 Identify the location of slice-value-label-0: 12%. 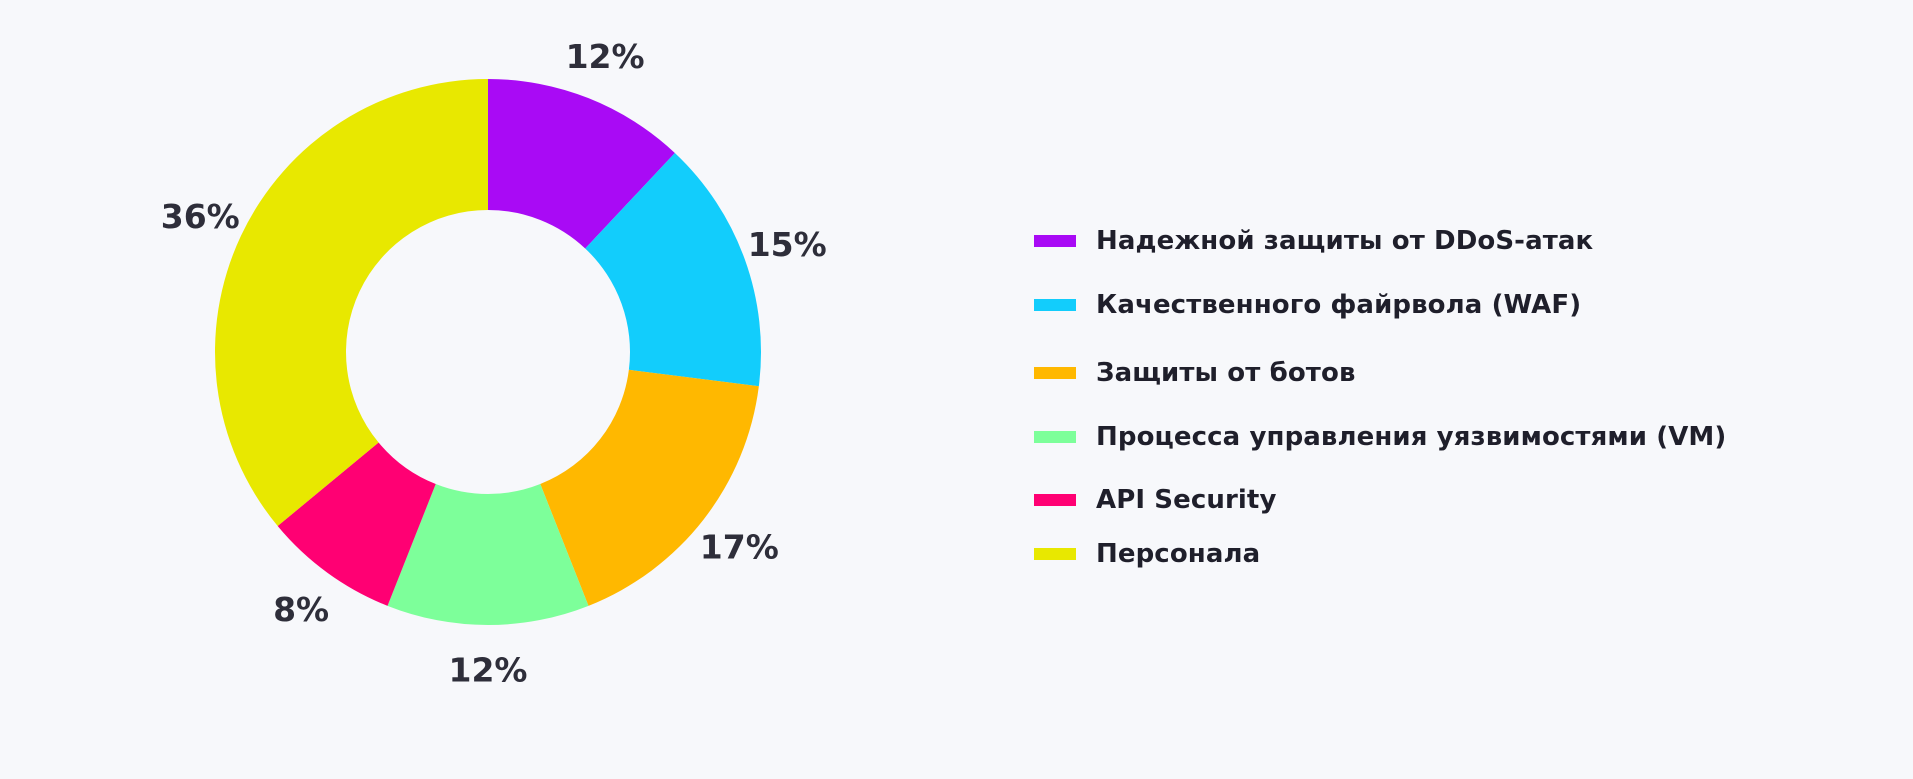
(605, 56).